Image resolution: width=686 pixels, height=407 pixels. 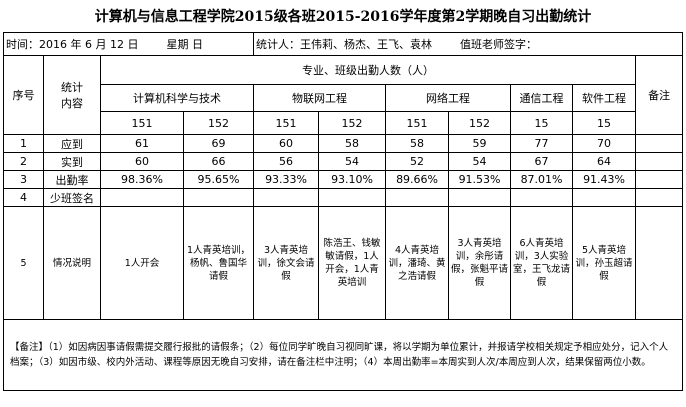 What do you see at coordinates (177, 98) in the screenshot?
I see `major-name: 计算机科学与技术` at bounding box center [177, 98].